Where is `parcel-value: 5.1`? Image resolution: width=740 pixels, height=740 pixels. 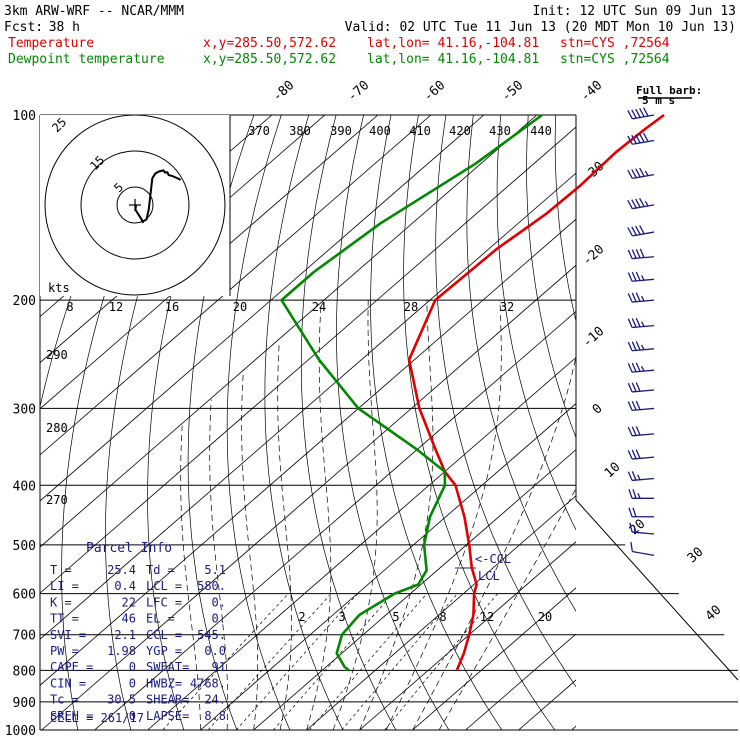
parcel-value: 5.1 is located at coordinates (215, 570).